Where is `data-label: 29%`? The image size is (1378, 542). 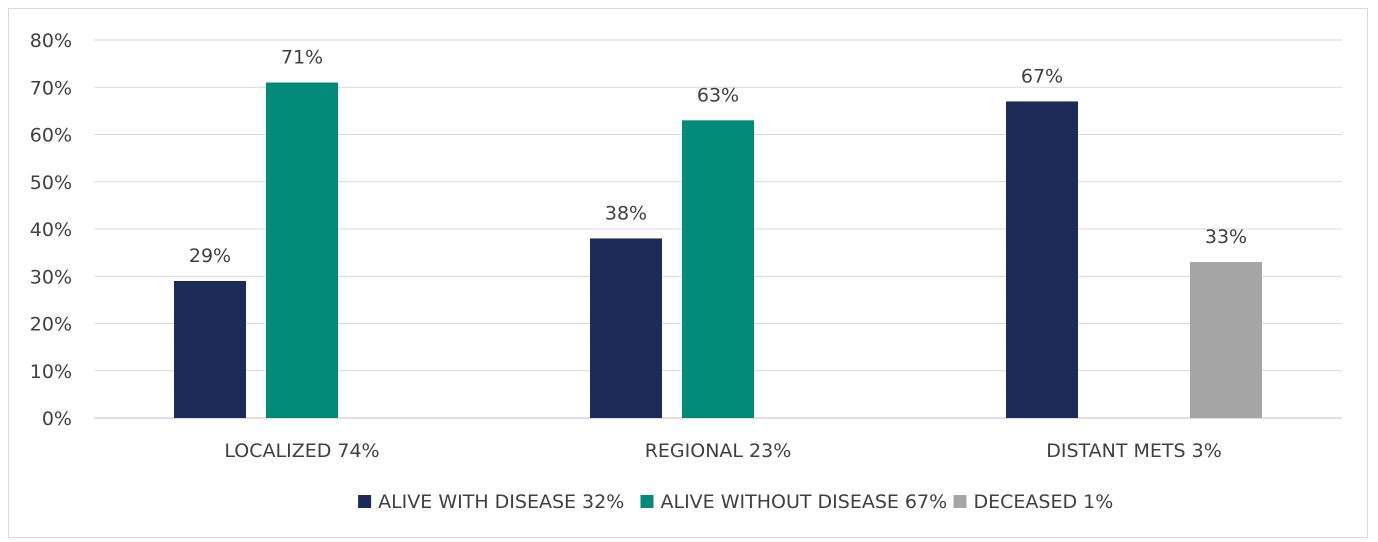
data-label: 29% is located at coordinates (210, 256).